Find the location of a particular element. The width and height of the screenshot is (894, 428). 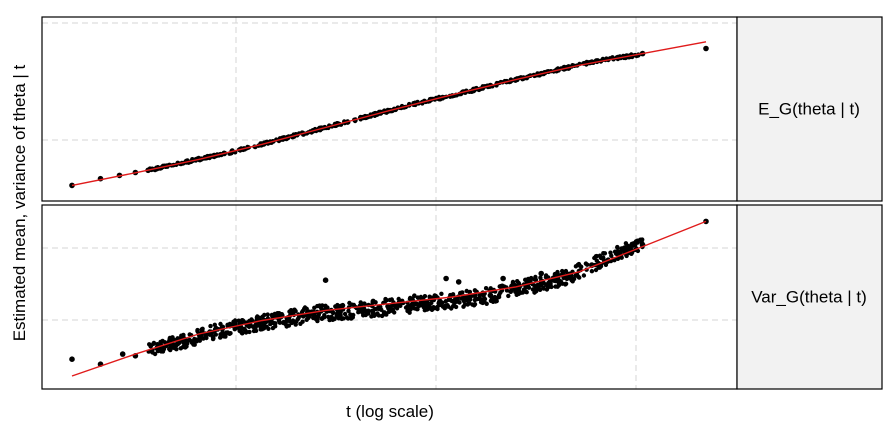

panel-mean-strip is located at coordinates (809, 109).